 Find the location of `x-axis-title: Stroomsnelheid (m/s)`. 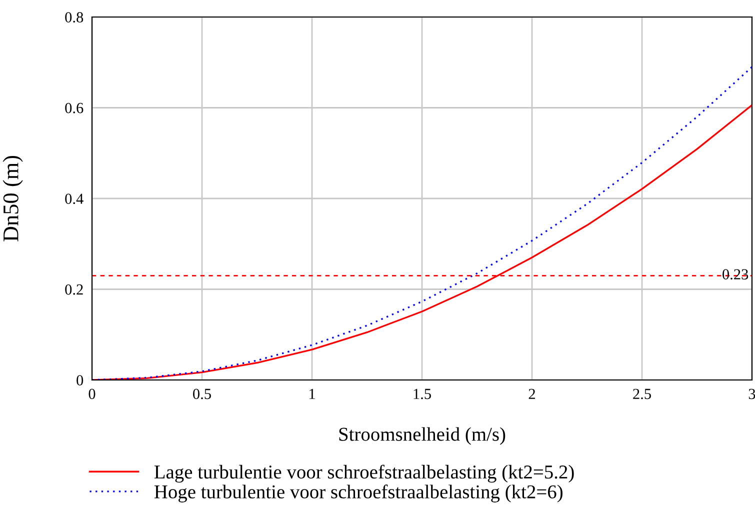

x-axis-title: Stroomsnelheid (m/s) is located at coordinates (422, 436).